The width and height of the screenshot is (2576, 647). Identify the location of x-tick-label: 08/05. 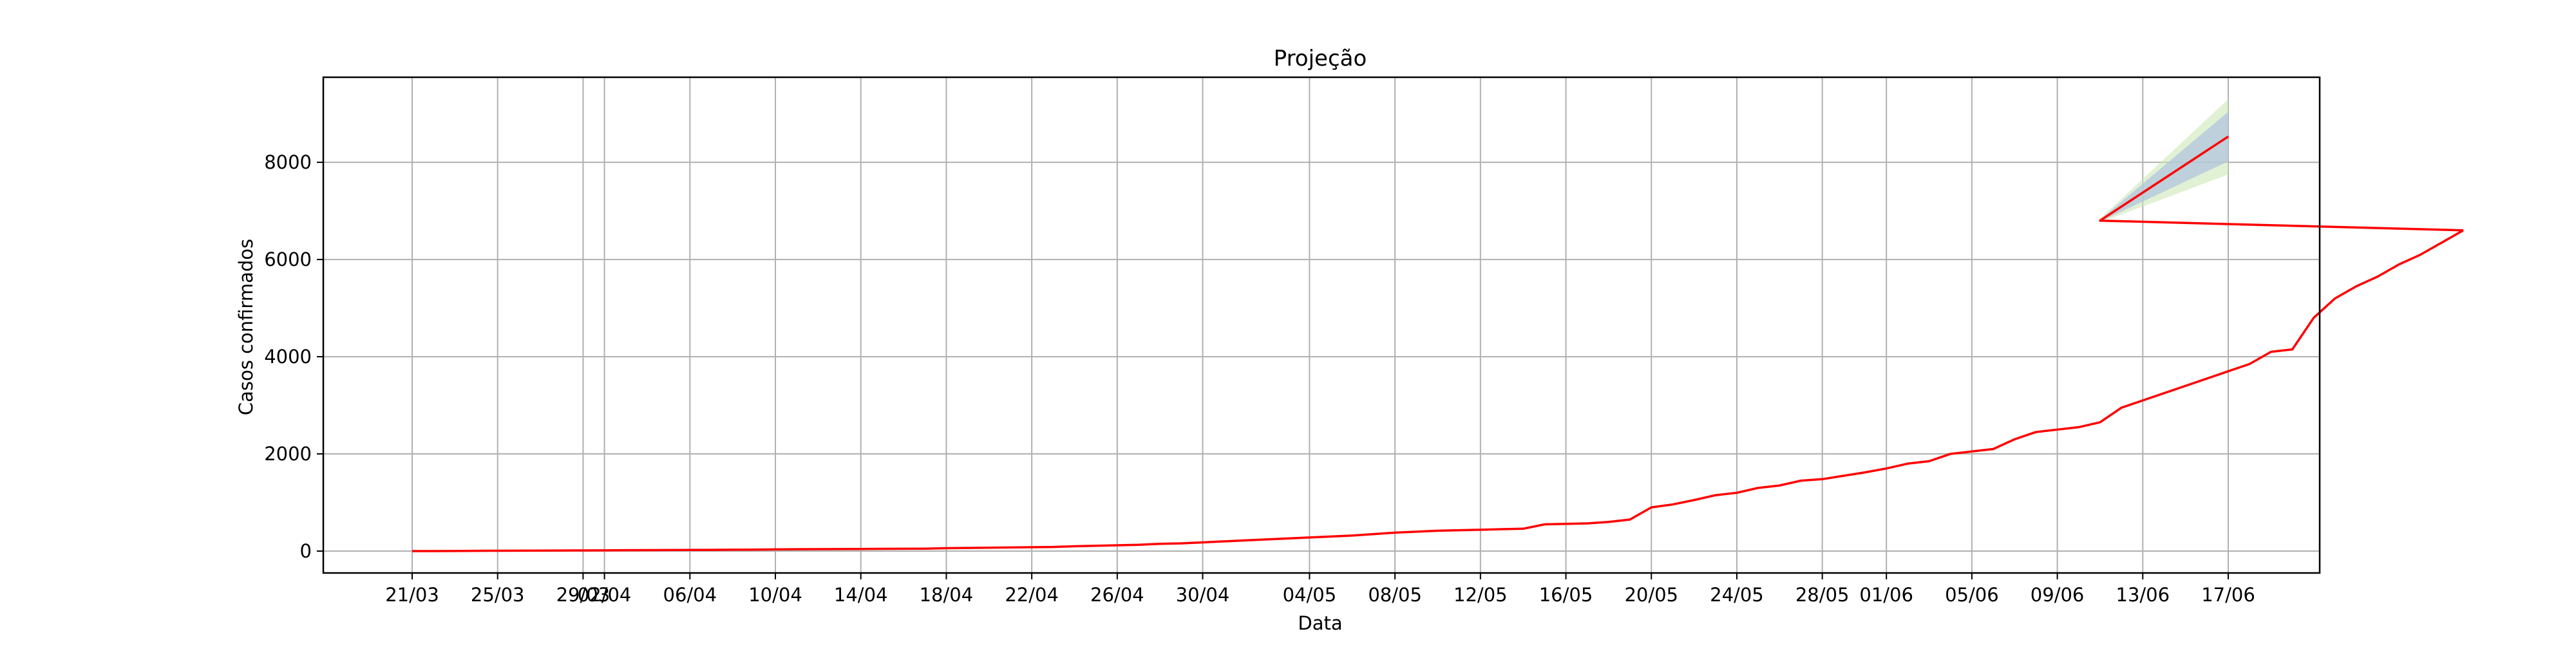
(1395, 595).